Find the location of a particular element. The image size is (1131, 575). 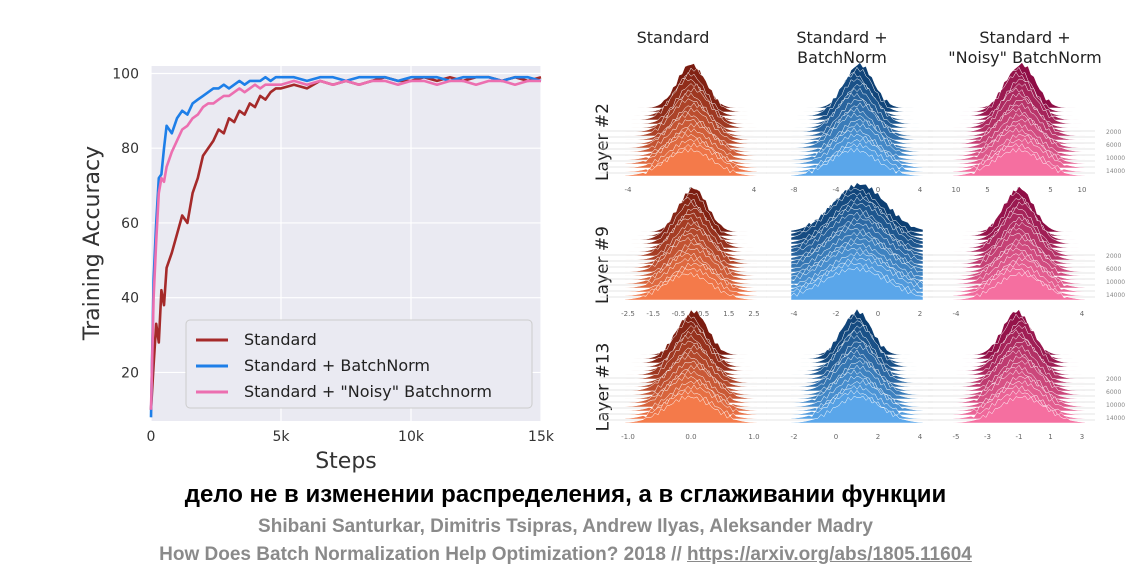

x-tick-label: 15k is located at coordinates (541, 437).